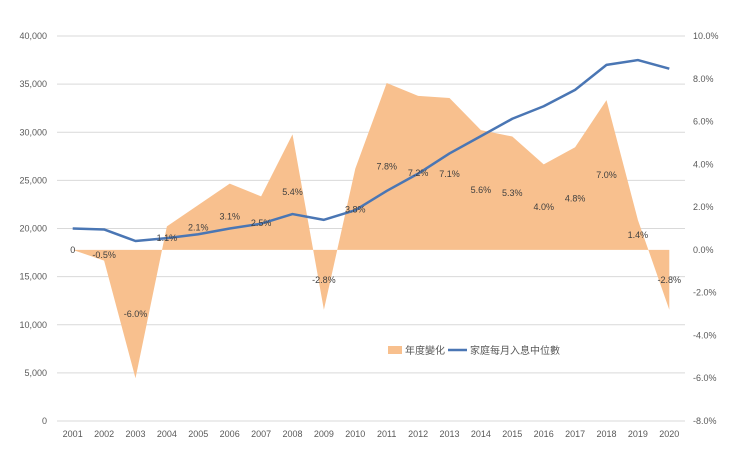  Describe the element at coordinates (35, 373) in the screenshot. I see `left-axis-tick-label: 5,000` at that location.